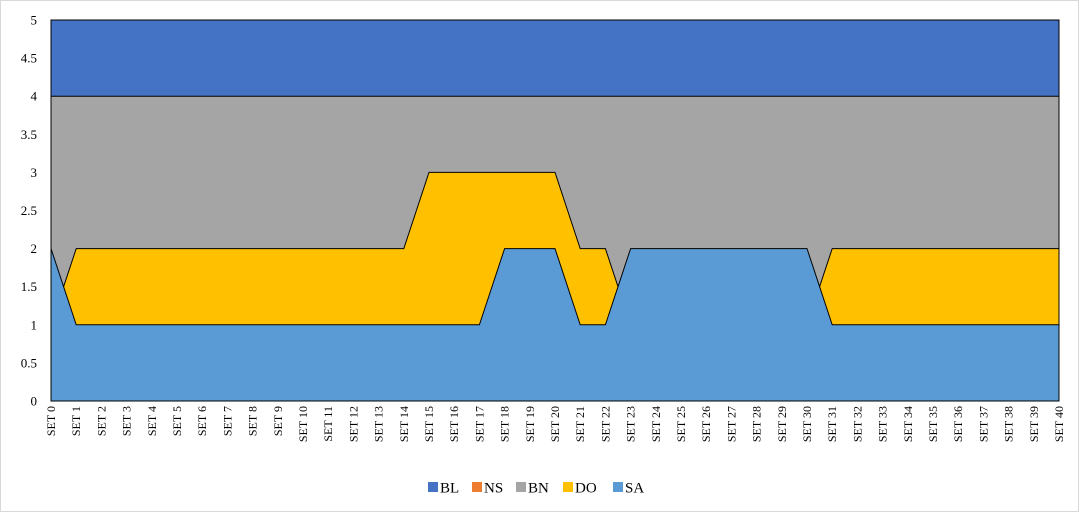 This screenshot has width=1079, height=516. What do you see at coordinates (449, 489) in the screenshot?
I see `legend-label-bl: BL` at bounding box center [449, 489].